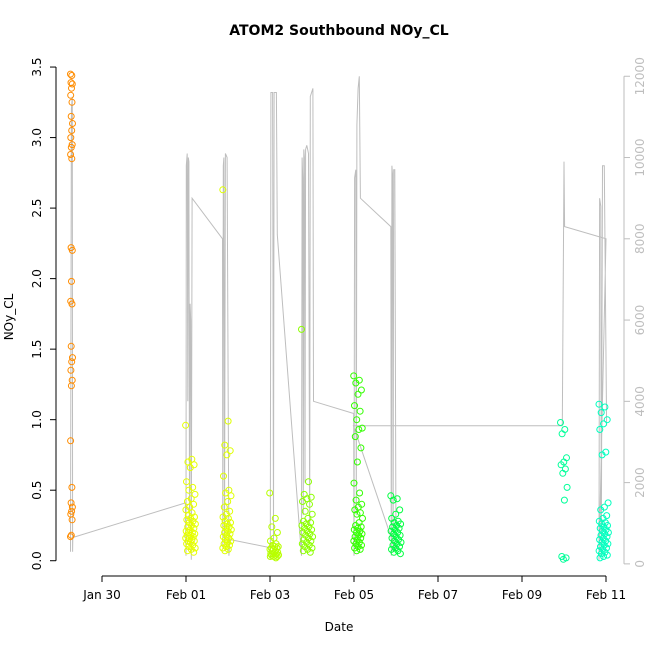 This screenshot has height=650, width=650. What do you see at coordinates (640, 482) in the screenshot?
I see `y2-tick-label: 2000` at bounding box center [640, 482].